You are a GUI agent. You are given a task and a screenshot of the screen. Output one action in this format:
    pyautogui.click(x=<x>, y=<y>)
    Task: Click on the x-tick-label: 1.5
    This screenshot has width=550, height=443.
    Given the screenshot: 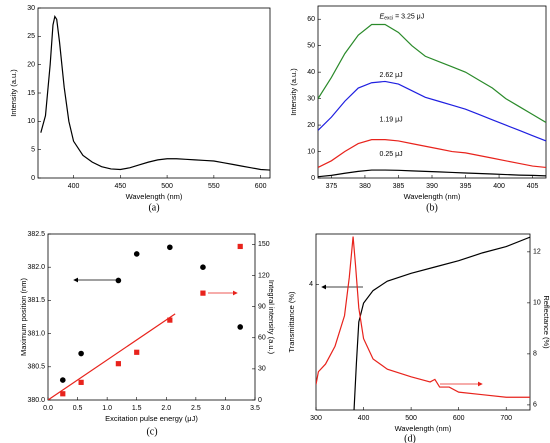 What is the action you would take?
    pyautogui.click(x=137, y=408)
    